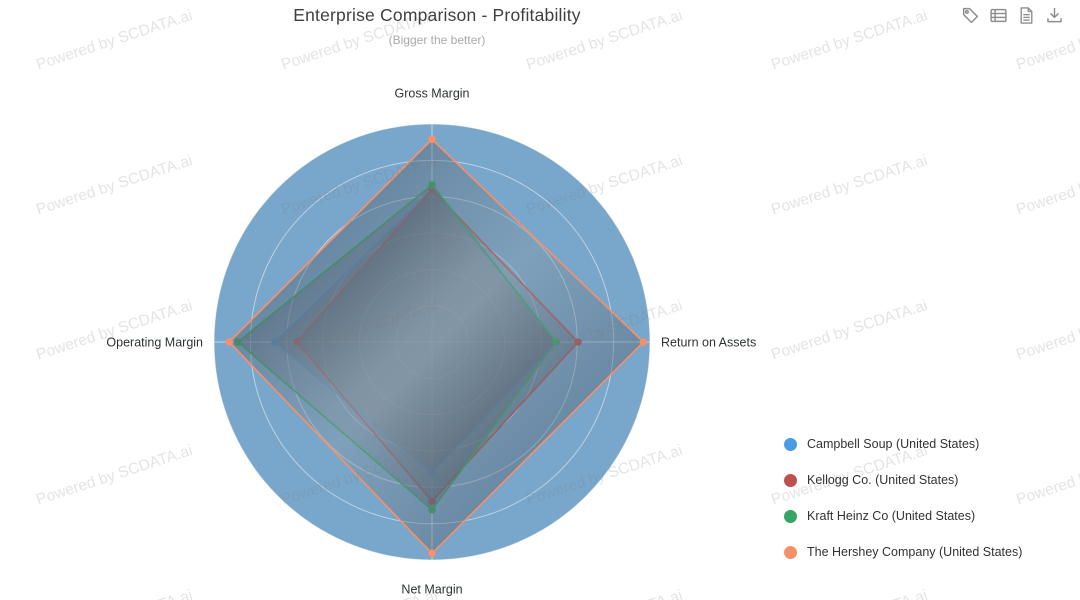  I want to click on legend-item: Campbell Soup (United States), so click(903, 444).